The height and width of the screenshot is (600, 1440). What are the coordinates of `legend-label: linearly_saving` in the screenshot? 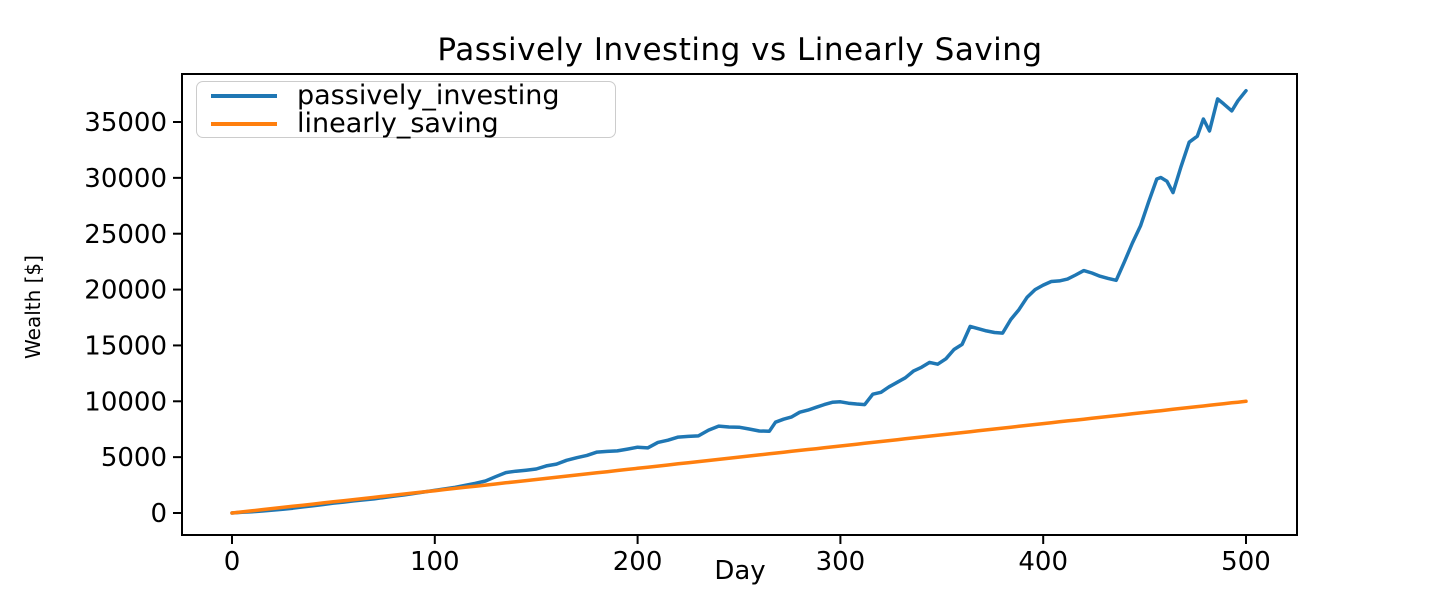 It's located at (398, 123).